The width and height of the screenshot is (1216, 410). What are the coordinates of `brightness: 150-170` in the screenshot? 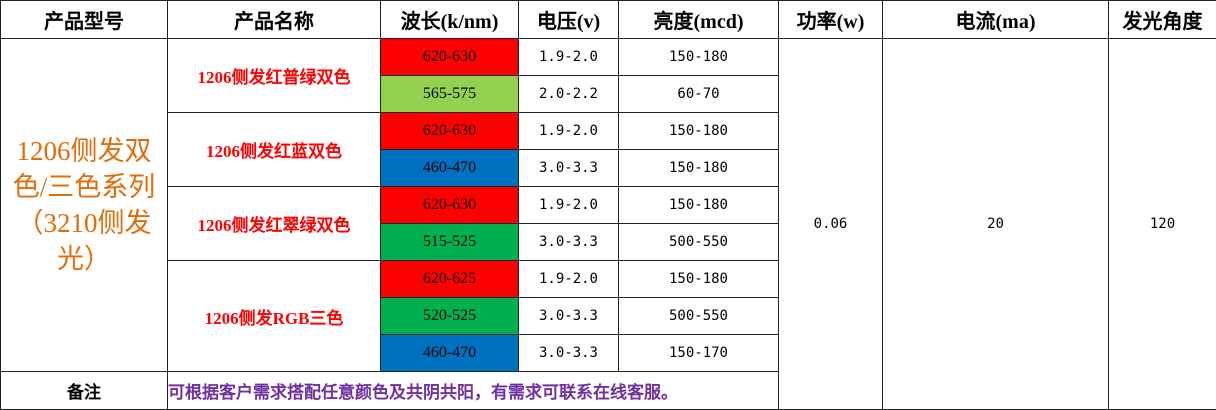 It's located at (699, 353).